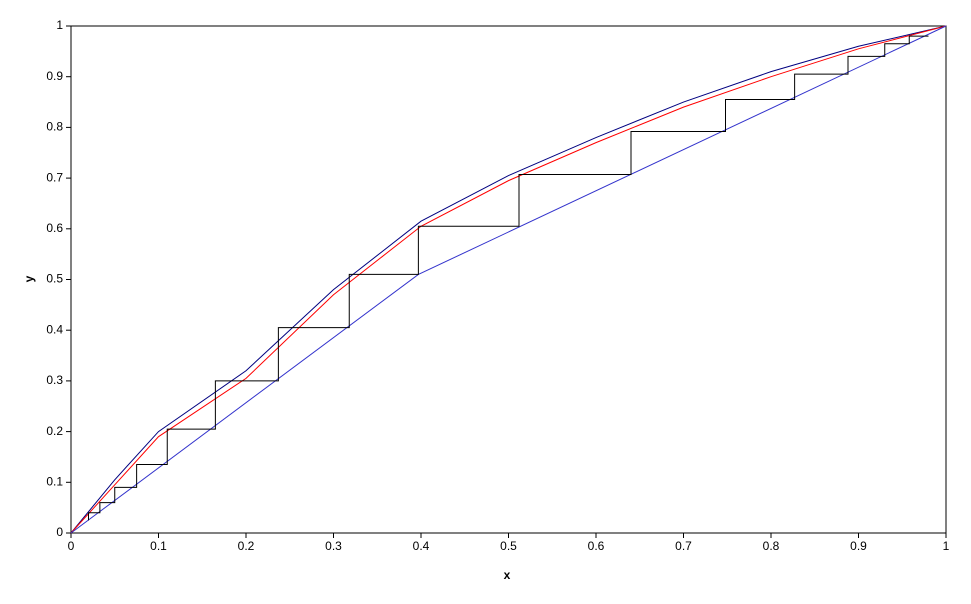  I want to click on x-tick-label: 0.3, so click(333, 546).